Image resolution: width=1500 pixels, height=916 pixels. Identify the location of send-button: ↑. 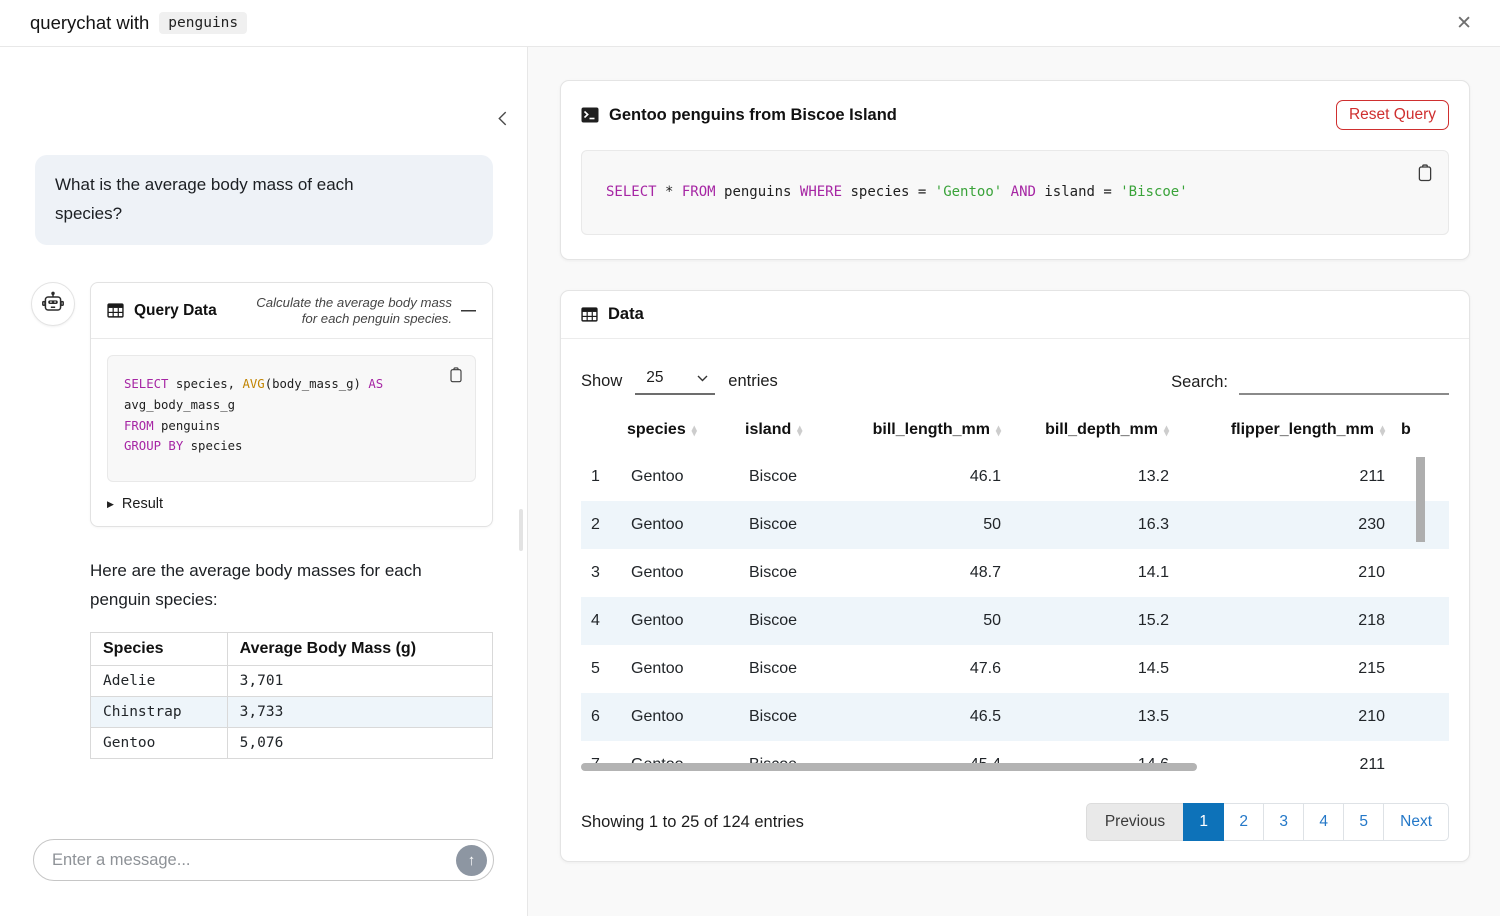
(471, 860).